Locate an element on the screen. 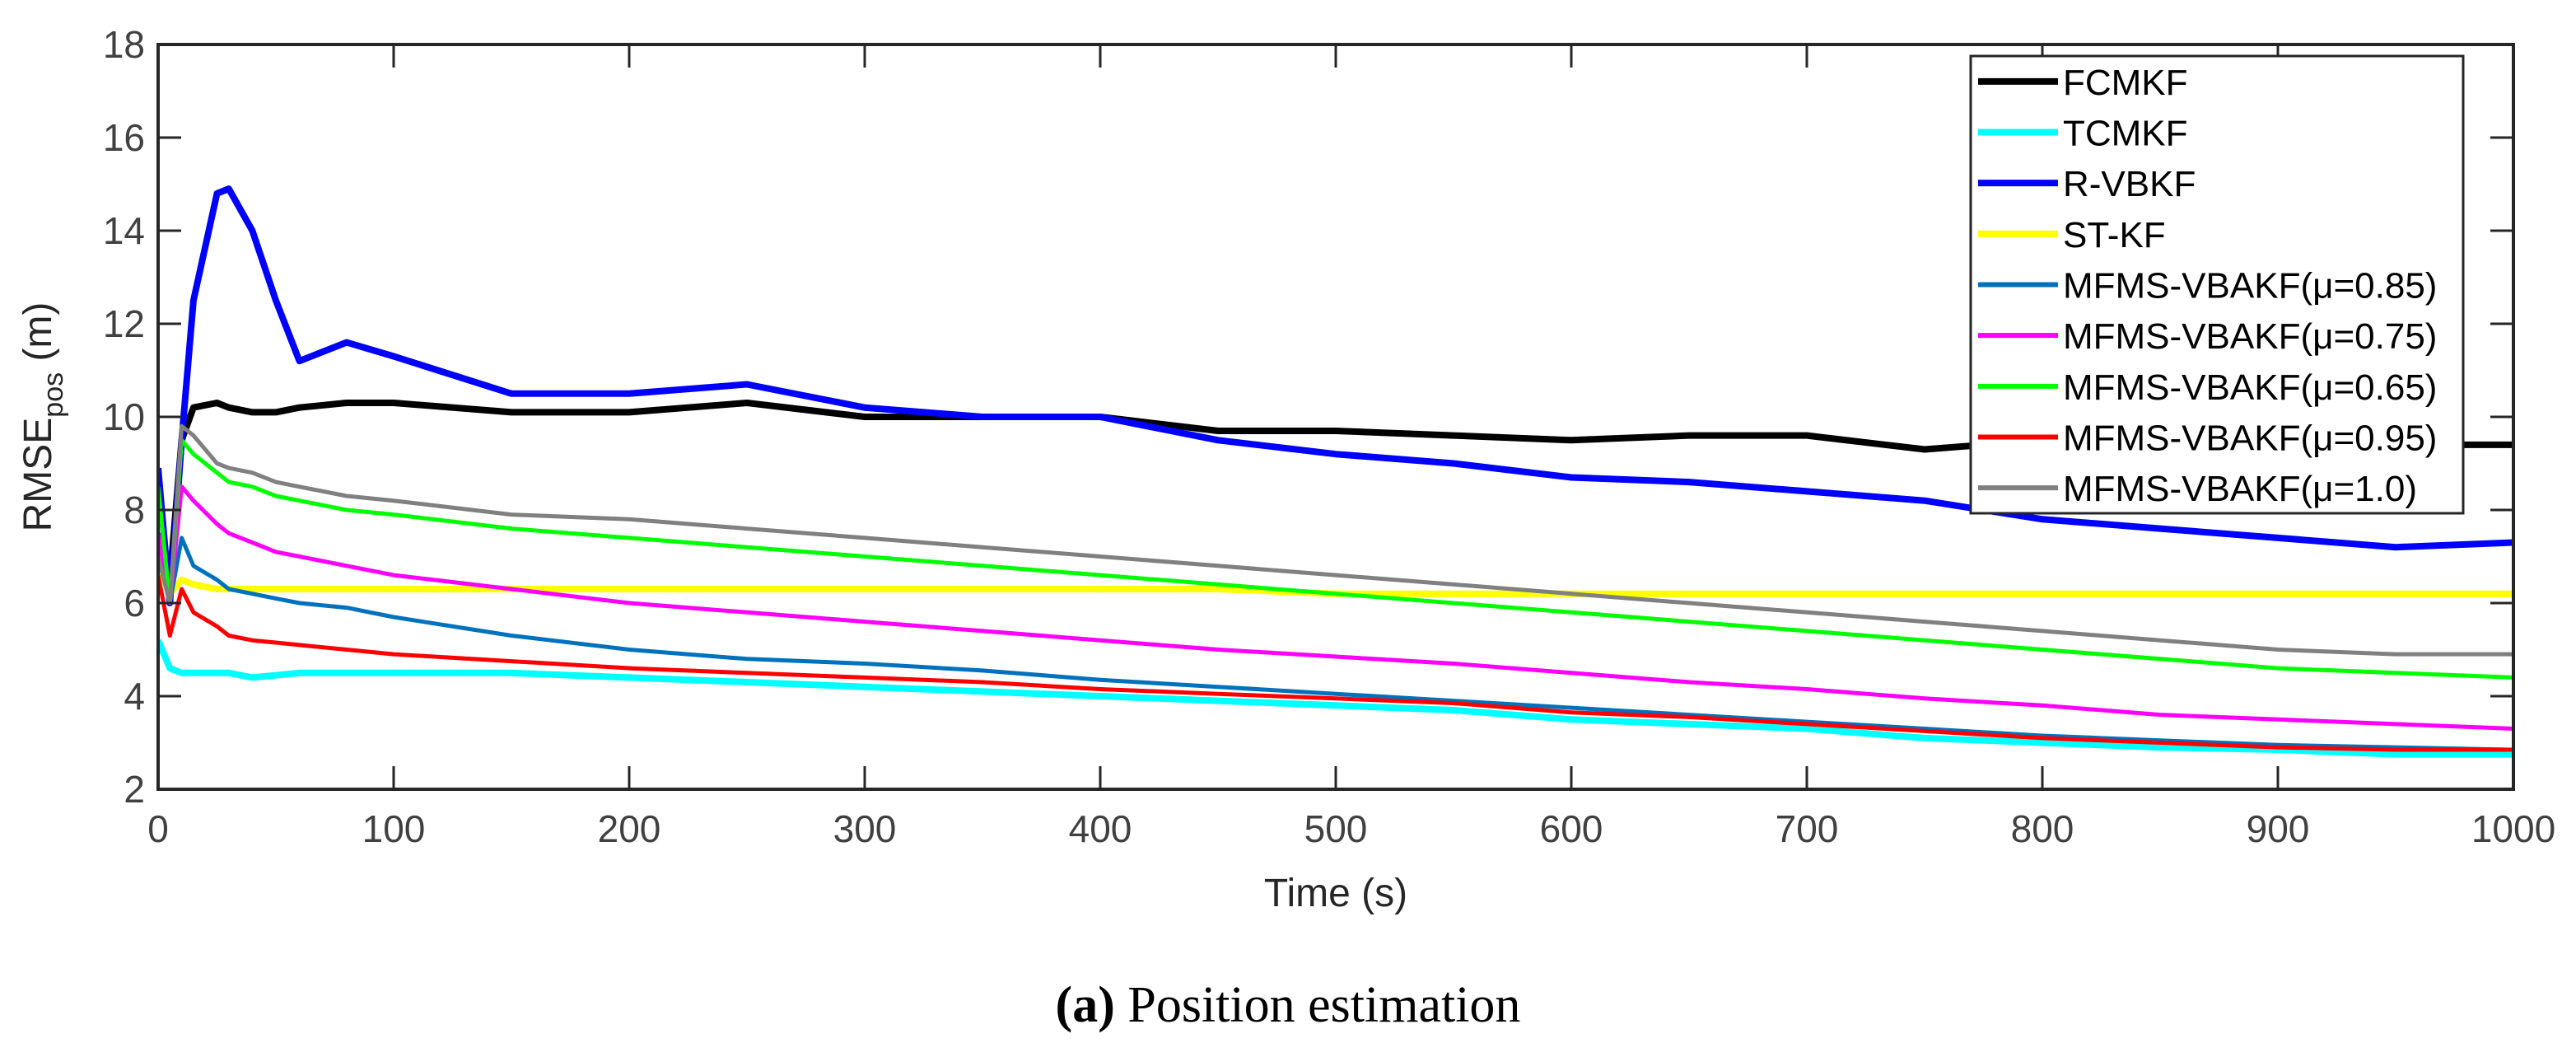 This screenshot has height=1043, width=2576. y-tick-label: 16 is located at coordinates (124, 137).